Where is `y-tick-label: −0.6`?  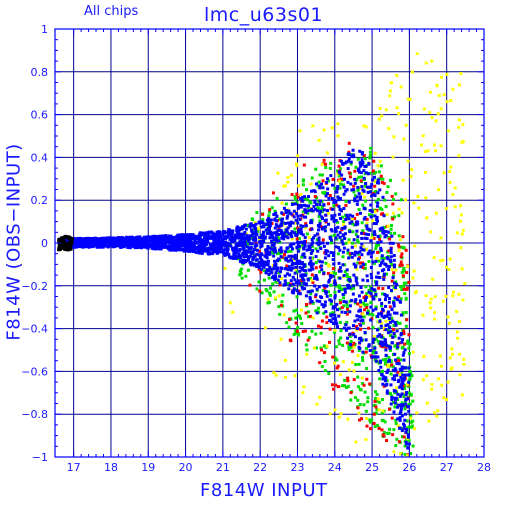
y-tick-label: −0.6 is located at coordinates (34, 371).